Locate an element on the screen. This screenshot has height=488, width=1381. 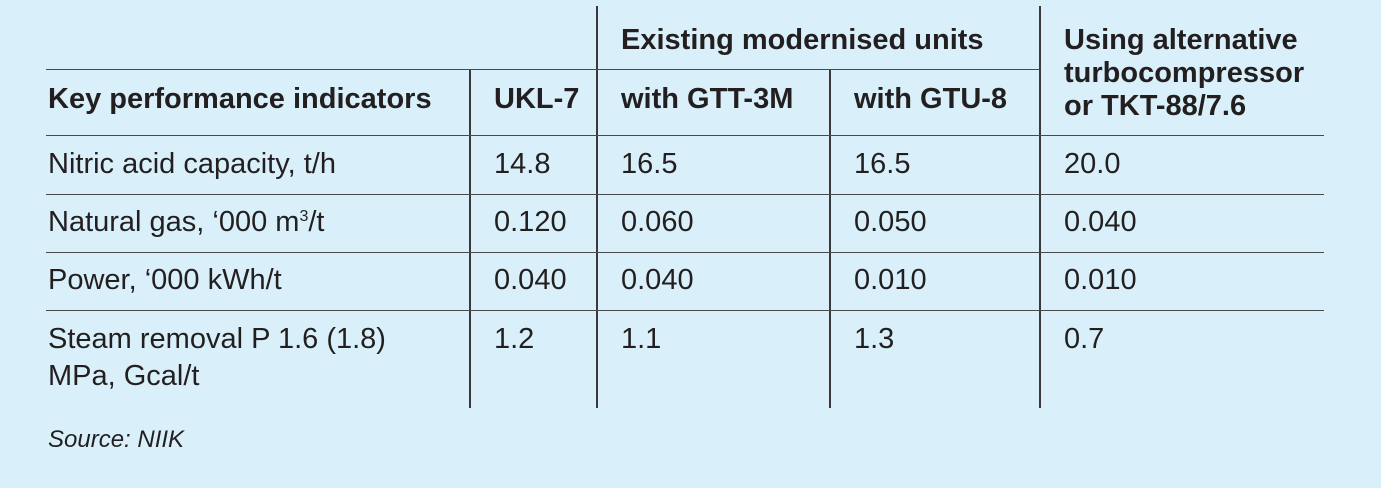
cell-ukl: 0.120 is located at coordinates (530, 222).